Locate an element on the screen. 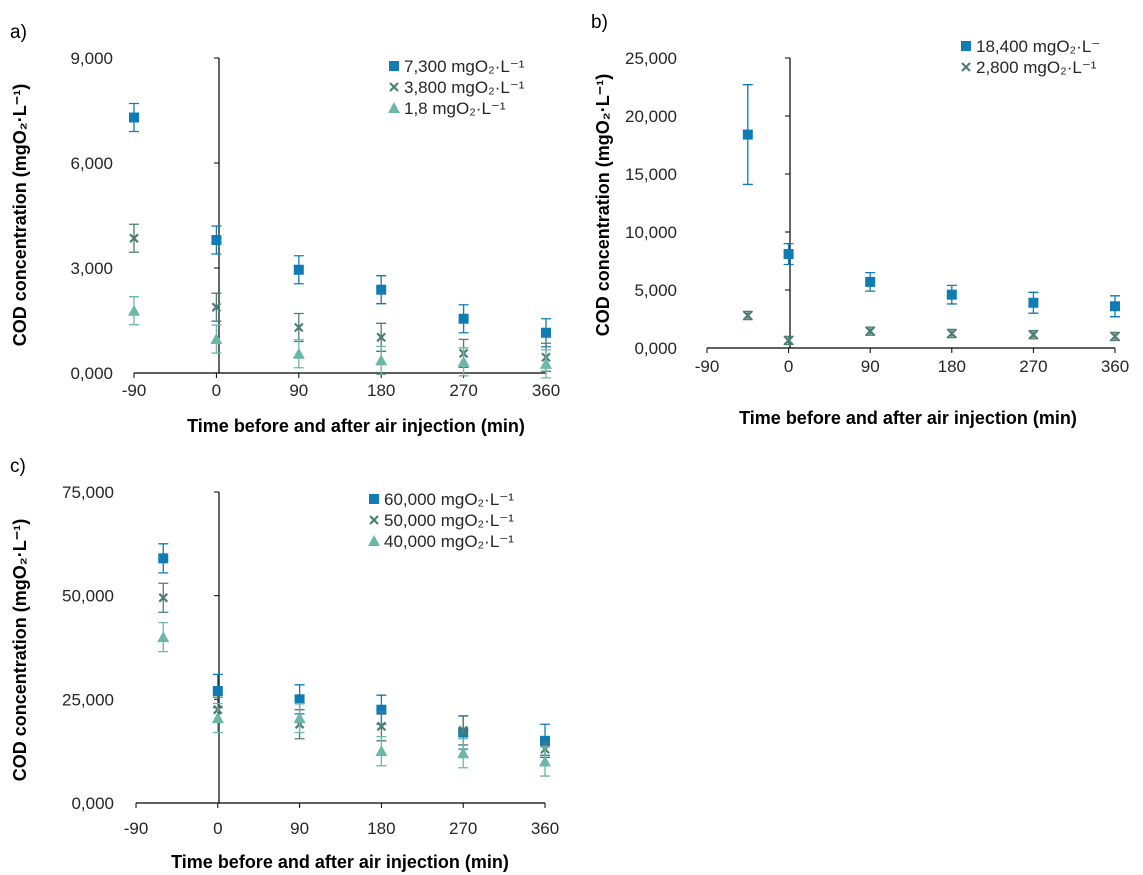  legend-entry: 1,8 mgO₂·L⁻¹ is located at coordinates (455, 108).